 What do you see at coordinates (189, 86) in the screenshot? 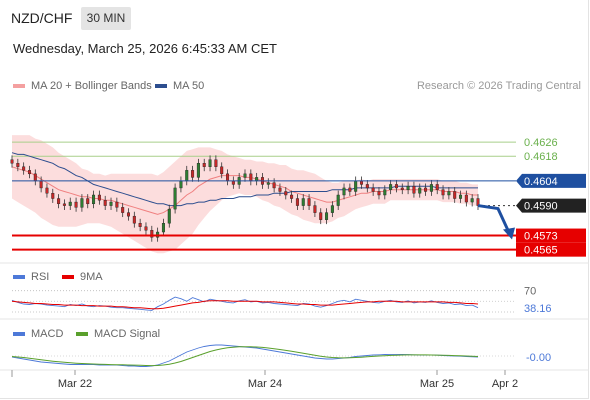
I see `legend-ma50-label: MA 50` at bounding box center [189, 86].